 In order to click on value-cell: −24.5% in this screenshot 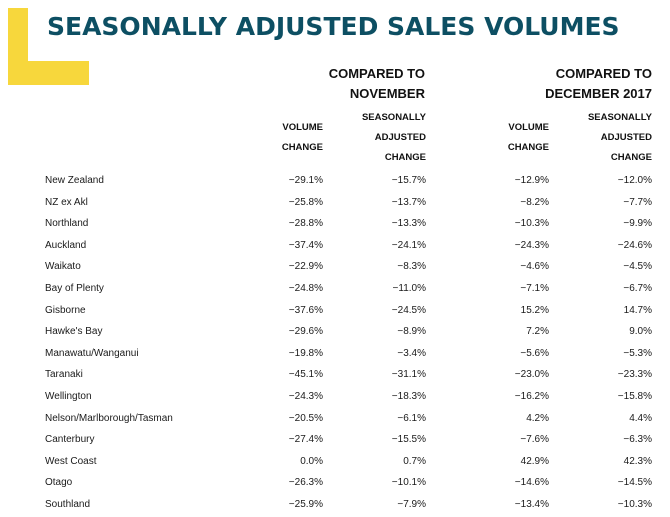, I will do `click(408, 310)`.